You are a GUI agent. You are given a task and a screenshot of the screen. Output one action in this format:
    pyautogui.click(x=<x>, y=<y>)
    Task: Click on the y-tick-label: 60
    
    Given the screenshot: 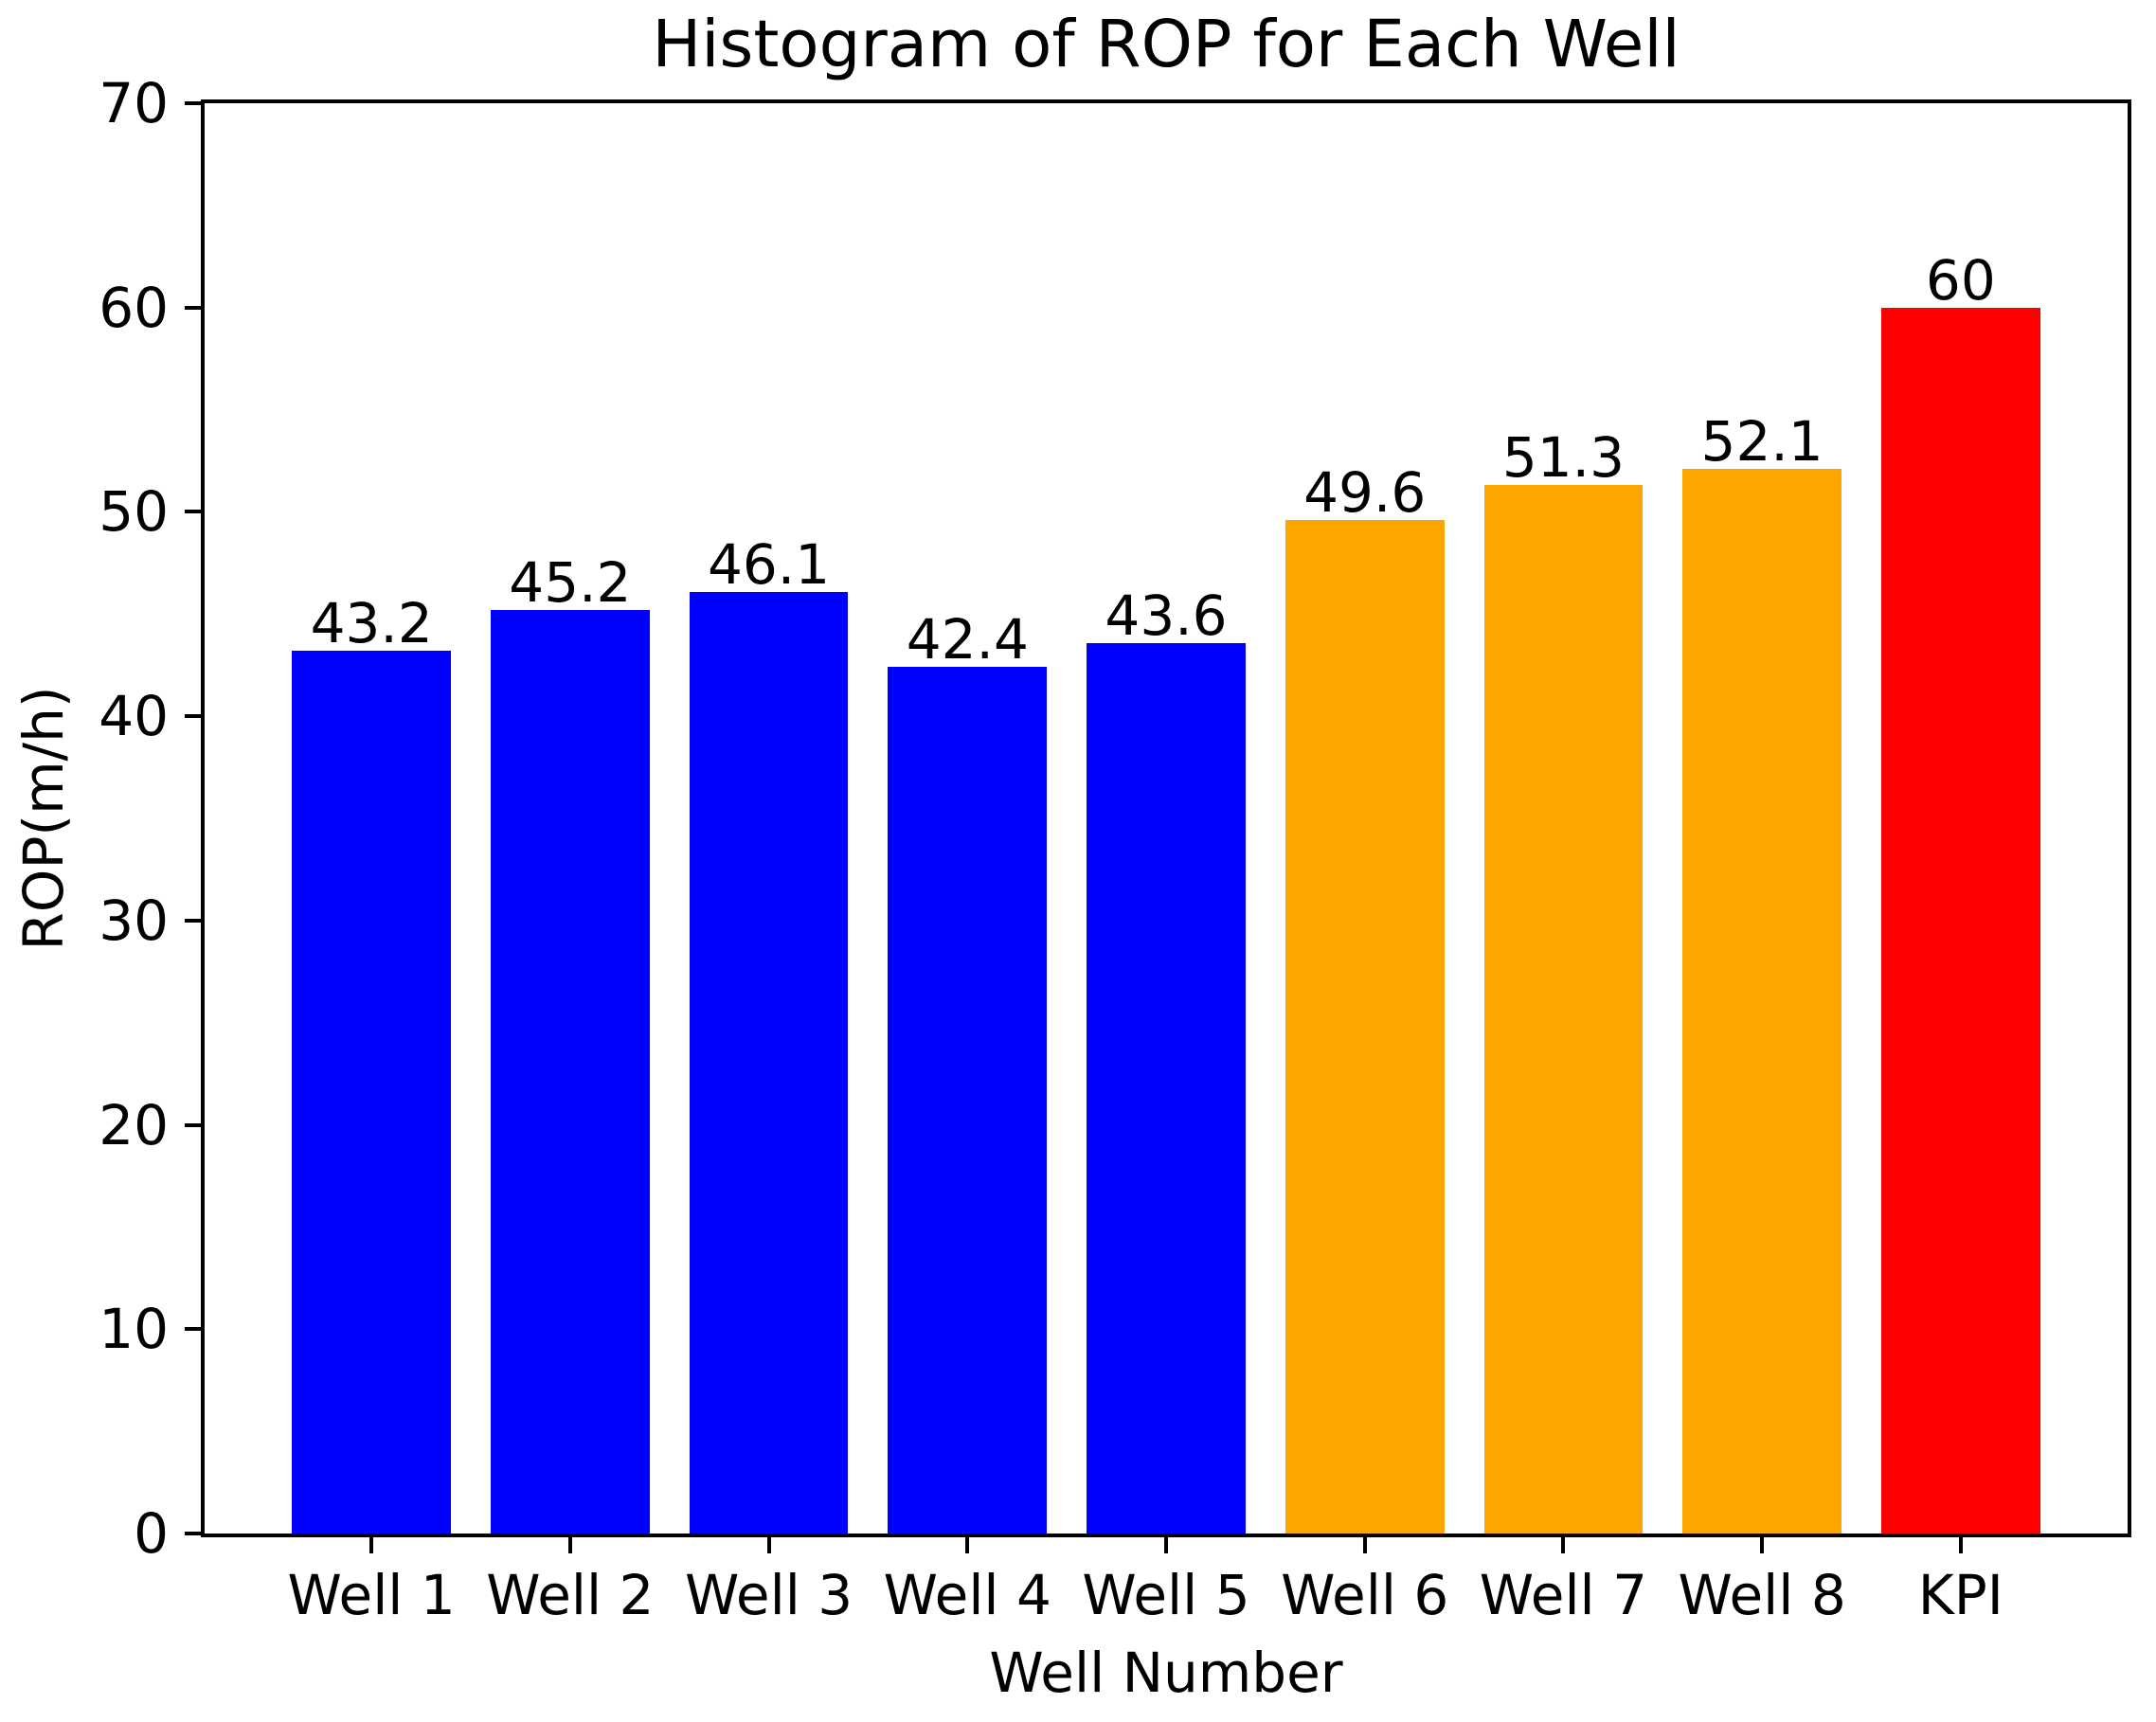 What is the action you would take?
    pyautogui.click(x=134, y=307)
    